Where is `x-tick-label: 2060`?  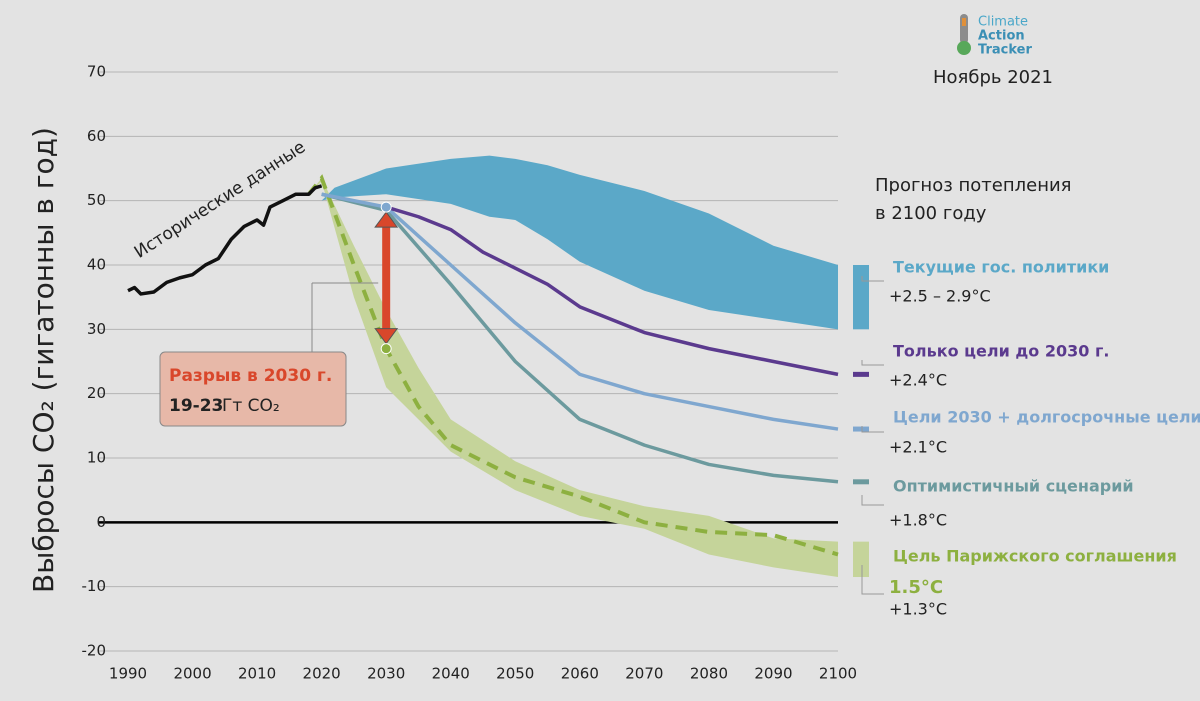 x-tick-label: 2060 is located at coordinates (580, 674).